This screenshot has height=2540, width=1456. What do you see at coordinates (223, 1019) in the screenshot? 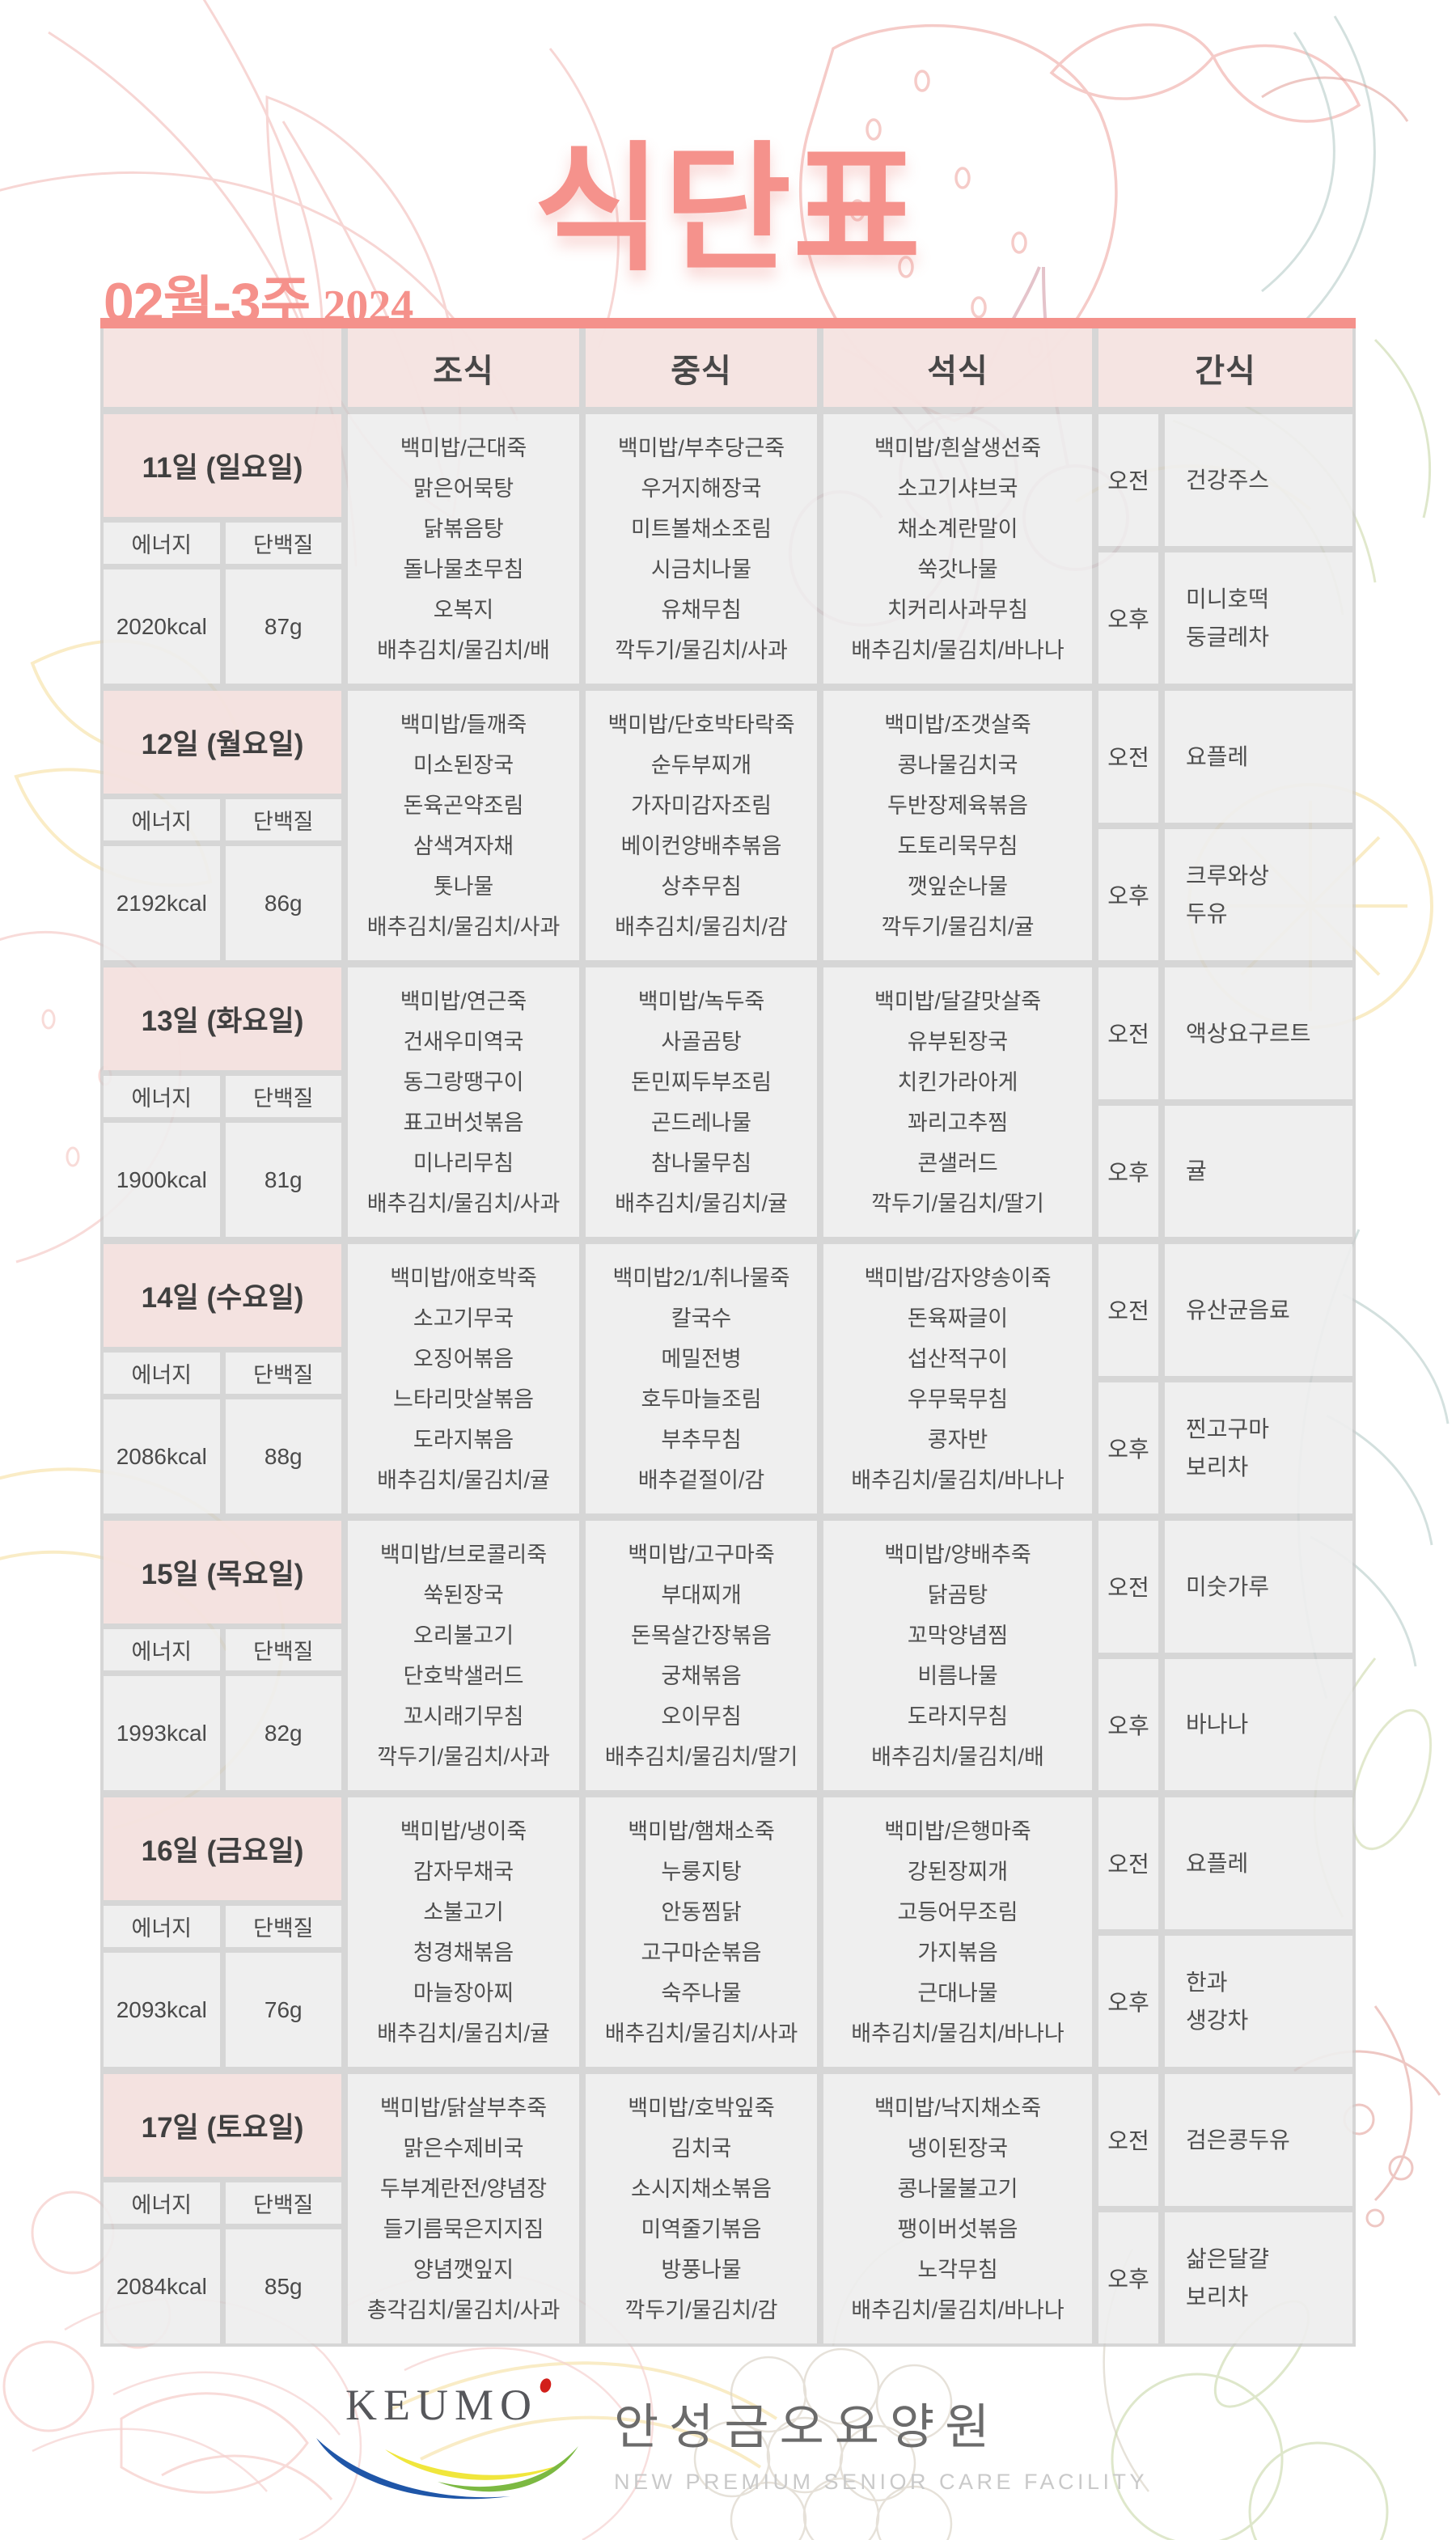
I see `day-title: 13일 (화요일)` at bounding box center [223, 1019].